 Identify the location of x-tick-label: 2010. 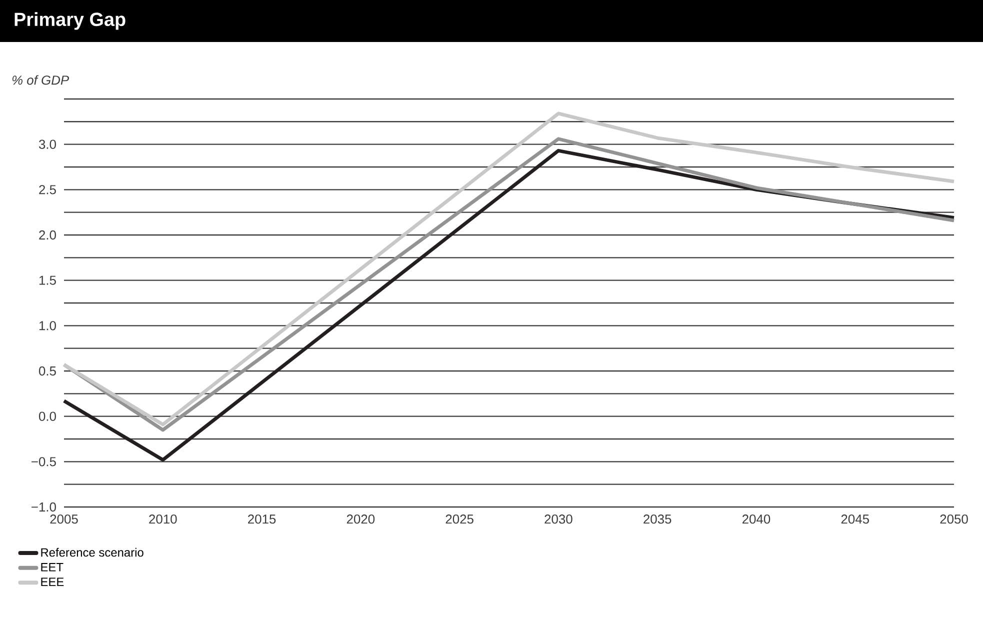
(163, 519).